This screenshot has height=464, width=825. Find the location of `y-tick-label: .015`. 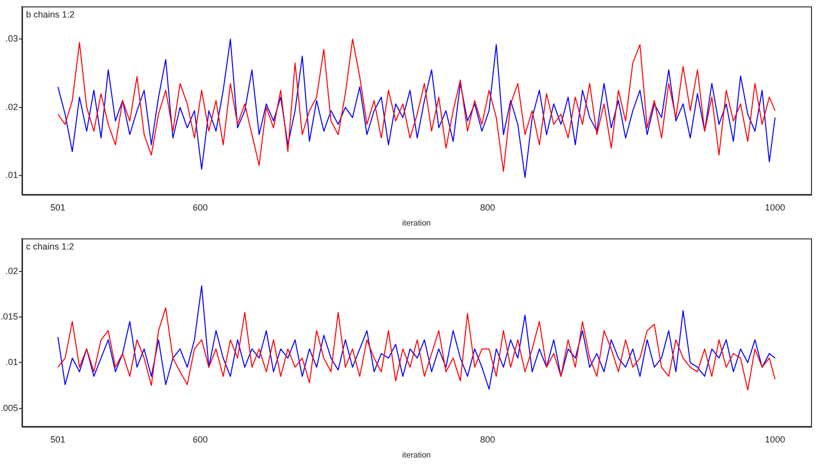

y-tick-label: .015 is located at coordinates (9, 316).